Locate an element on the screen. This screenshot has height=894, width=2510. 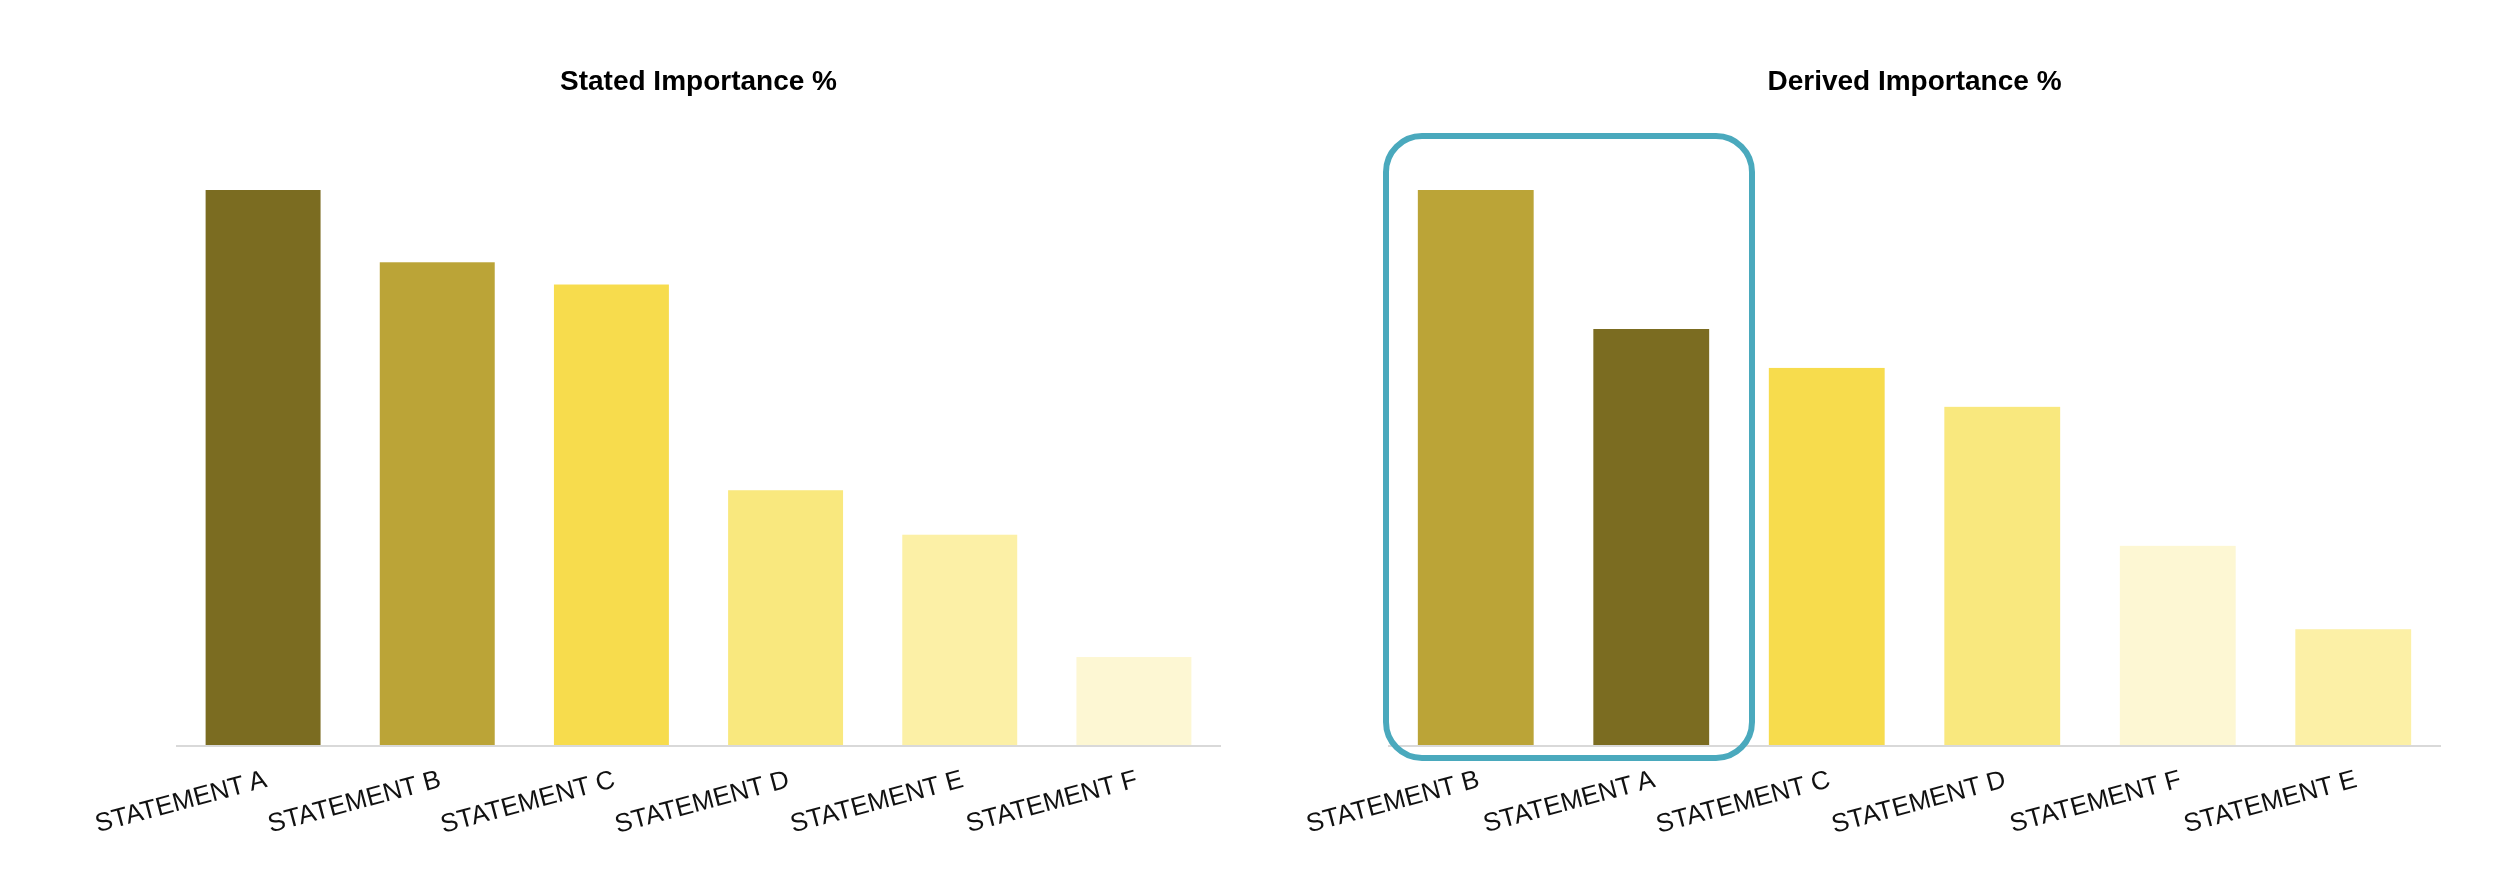
chart-title: Derived Importance % is located at coordinates (1914, 80).